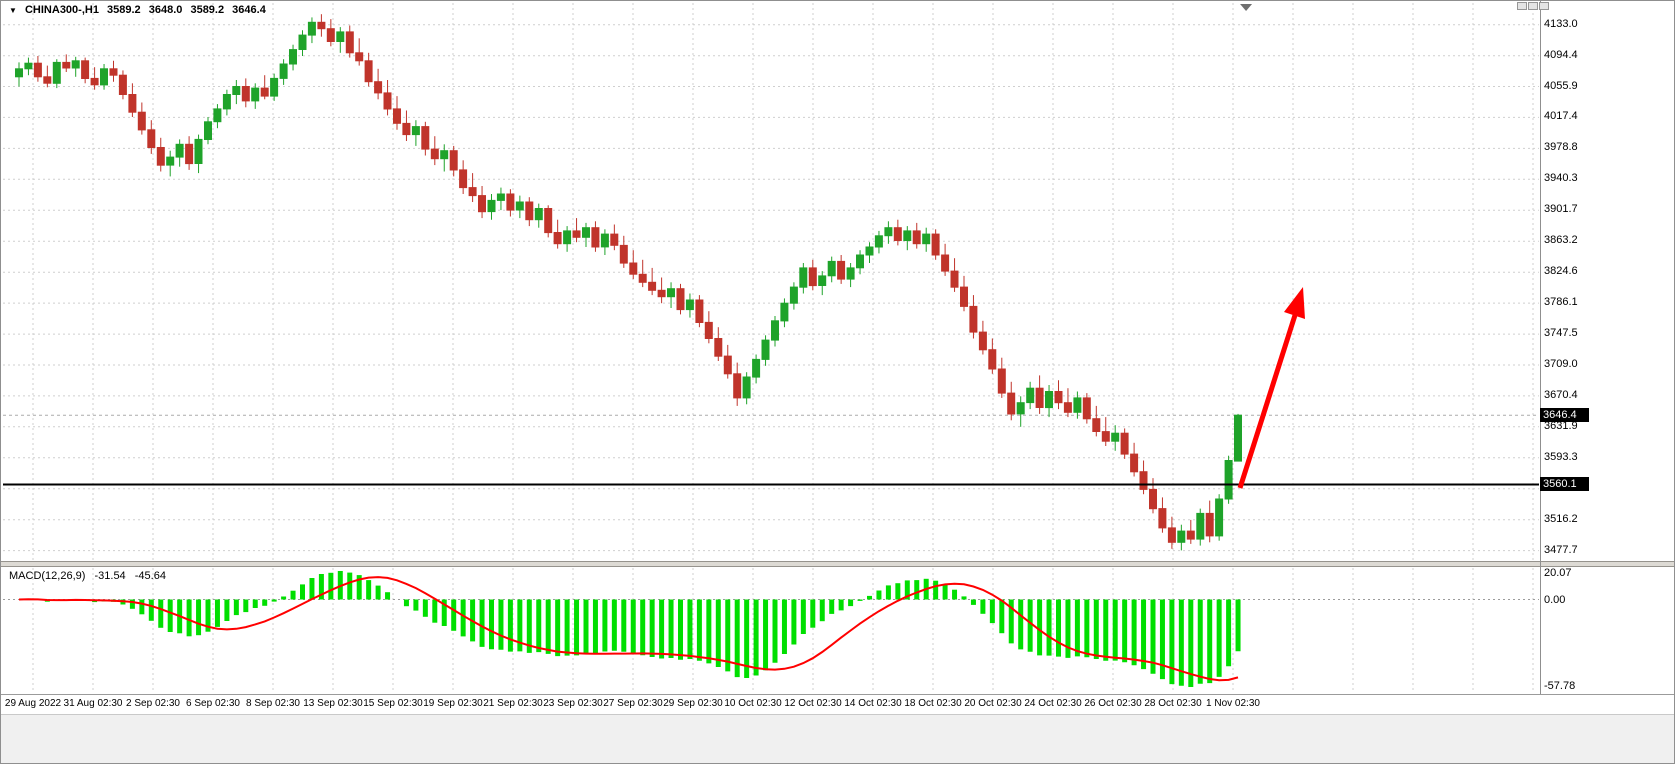  Describe the element at coordinates (771, 484) in the screenshot. I see `horizontal-support-line` at that location.